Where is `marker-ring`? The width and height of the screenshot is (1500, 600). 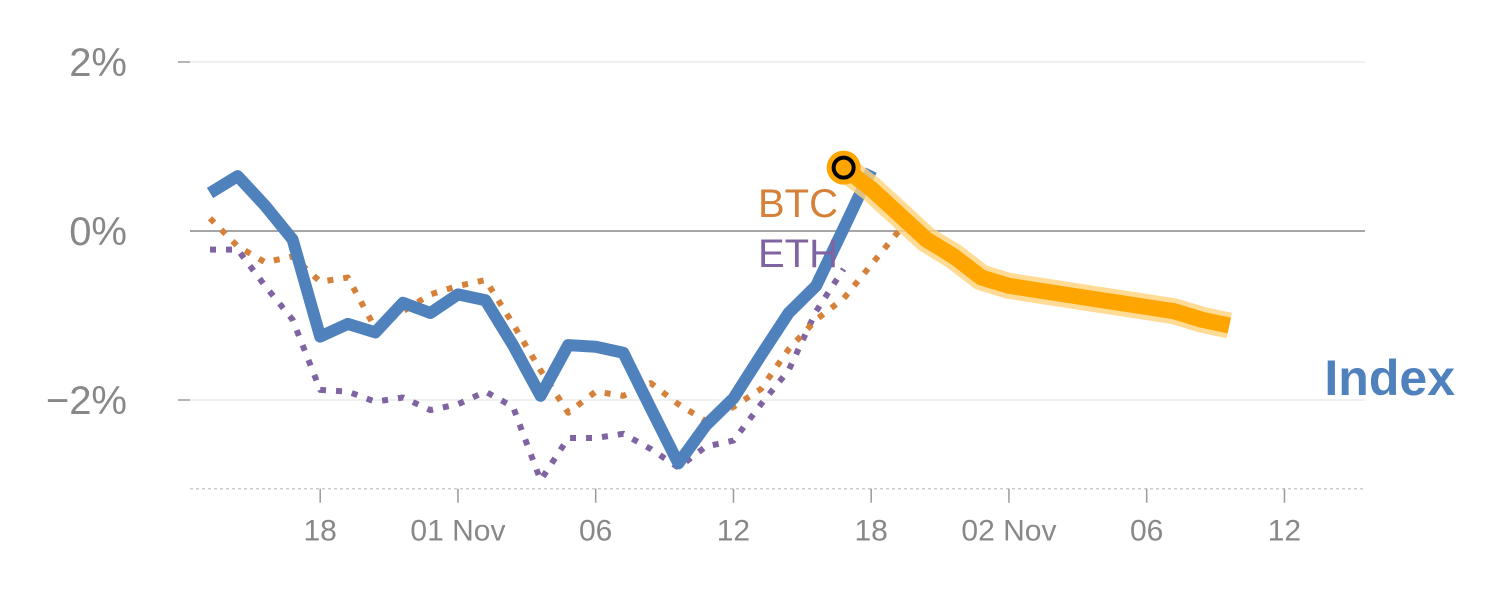 marker-ring is located at coordinates (843, 167).